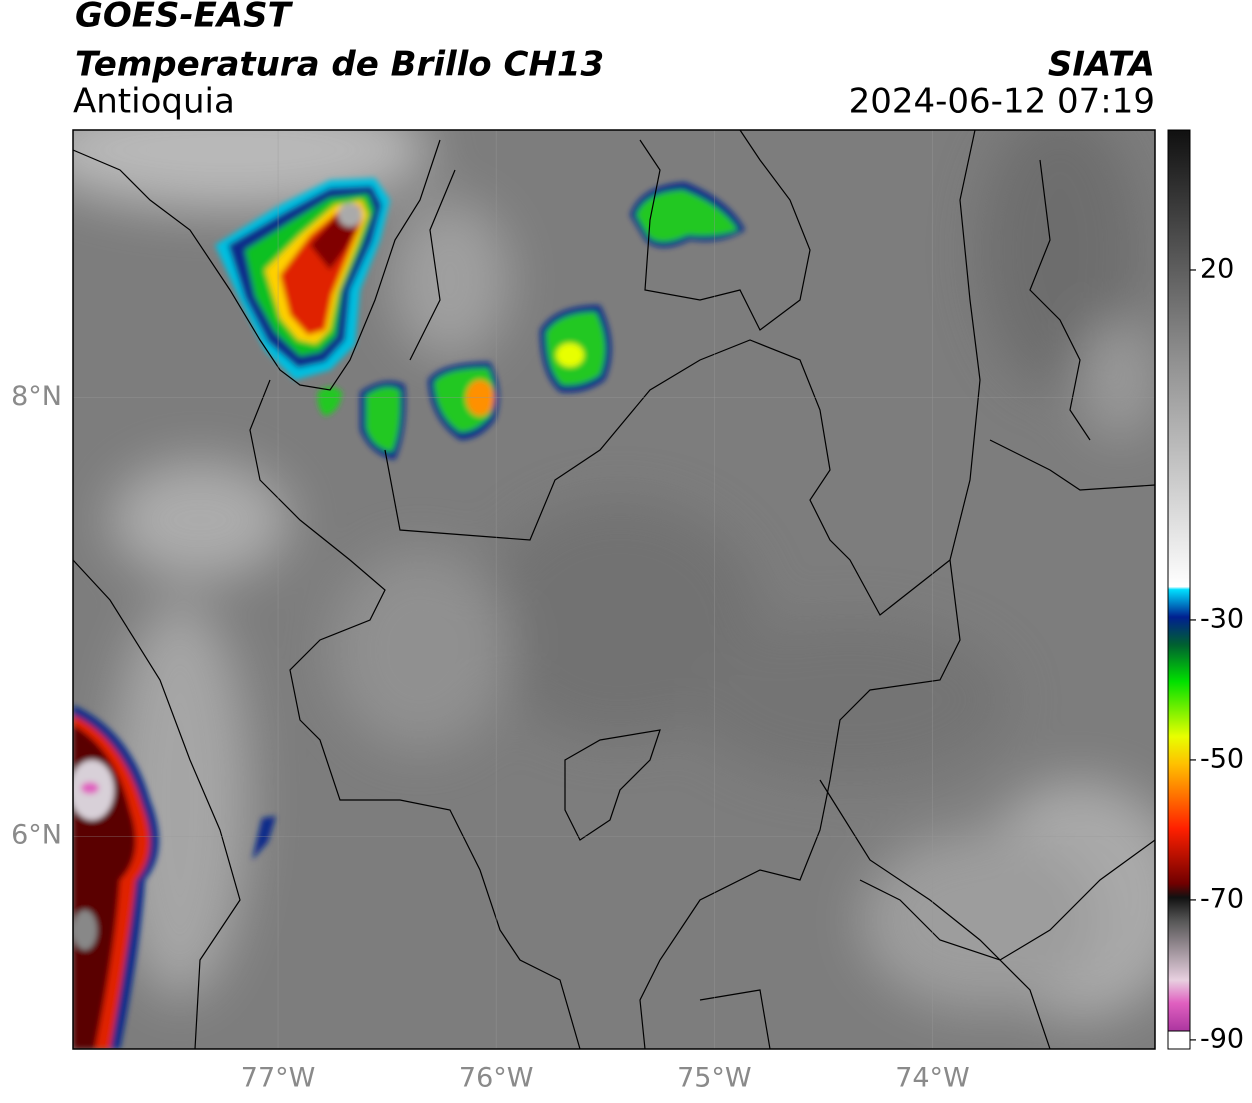 The image size is (1252, 1103). Describe the element at coordinates (1179, 589) in the screenshot. I see `colorbar` at that location.